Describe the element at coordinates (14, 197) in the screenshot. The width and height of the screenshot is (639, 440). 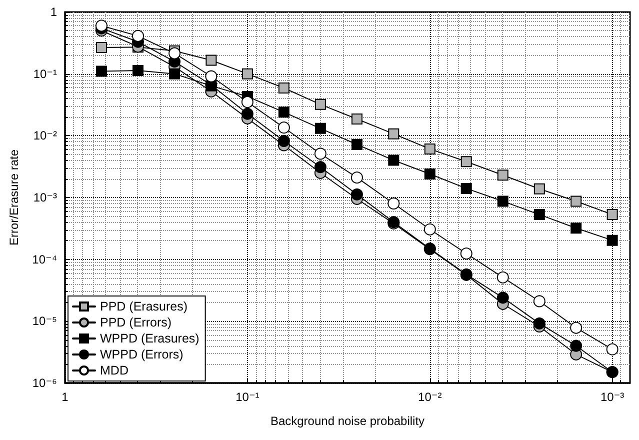
I see `y-axis-title: Error/Erasure rate` at that location.